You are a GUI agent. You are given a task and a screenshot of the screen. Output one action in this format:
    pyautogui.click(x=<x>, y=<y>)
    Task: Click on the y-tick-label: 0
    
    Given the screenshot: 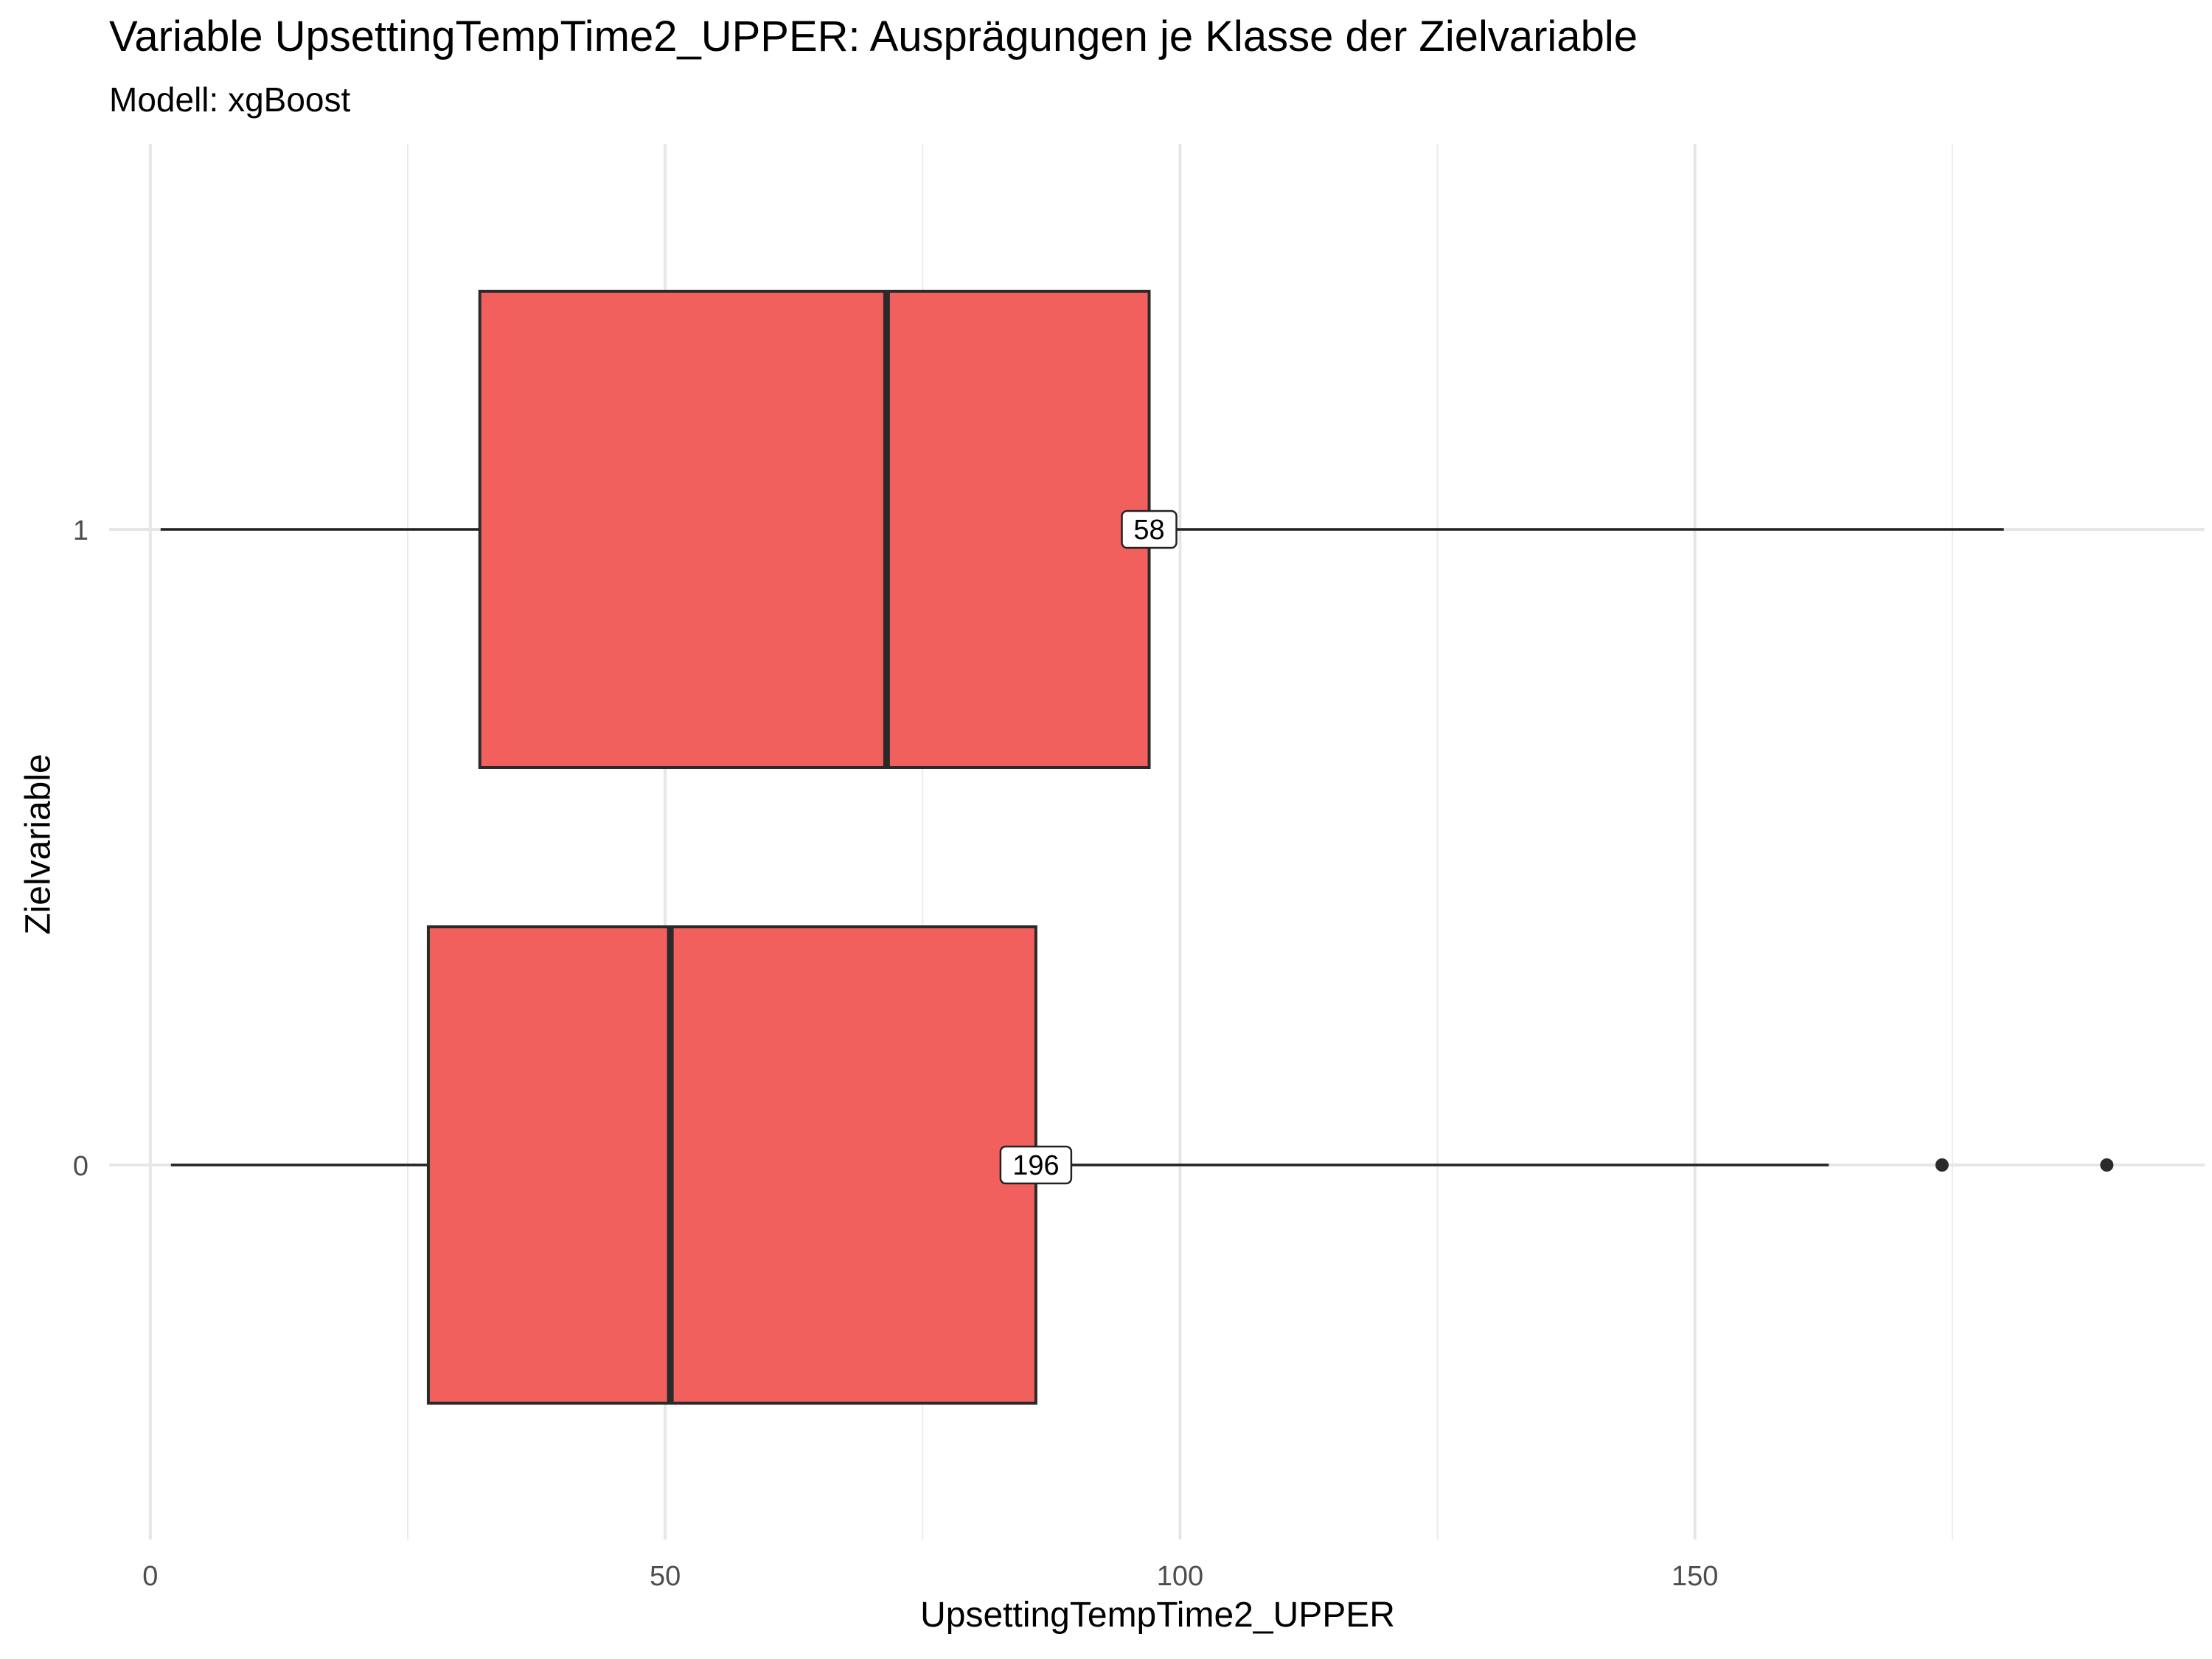 What is the action you would take?
    pyautogui.click(x=80, y=1166)
    